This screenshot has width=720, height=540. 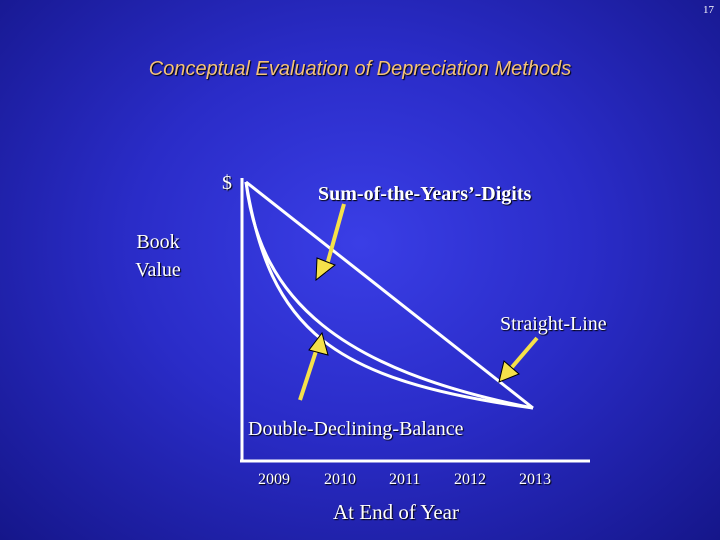 What do you see at coordinates (330, 242) in the screenshot?
I see `arrow-sum-of-years-digits` at bounding box center [330, 242].